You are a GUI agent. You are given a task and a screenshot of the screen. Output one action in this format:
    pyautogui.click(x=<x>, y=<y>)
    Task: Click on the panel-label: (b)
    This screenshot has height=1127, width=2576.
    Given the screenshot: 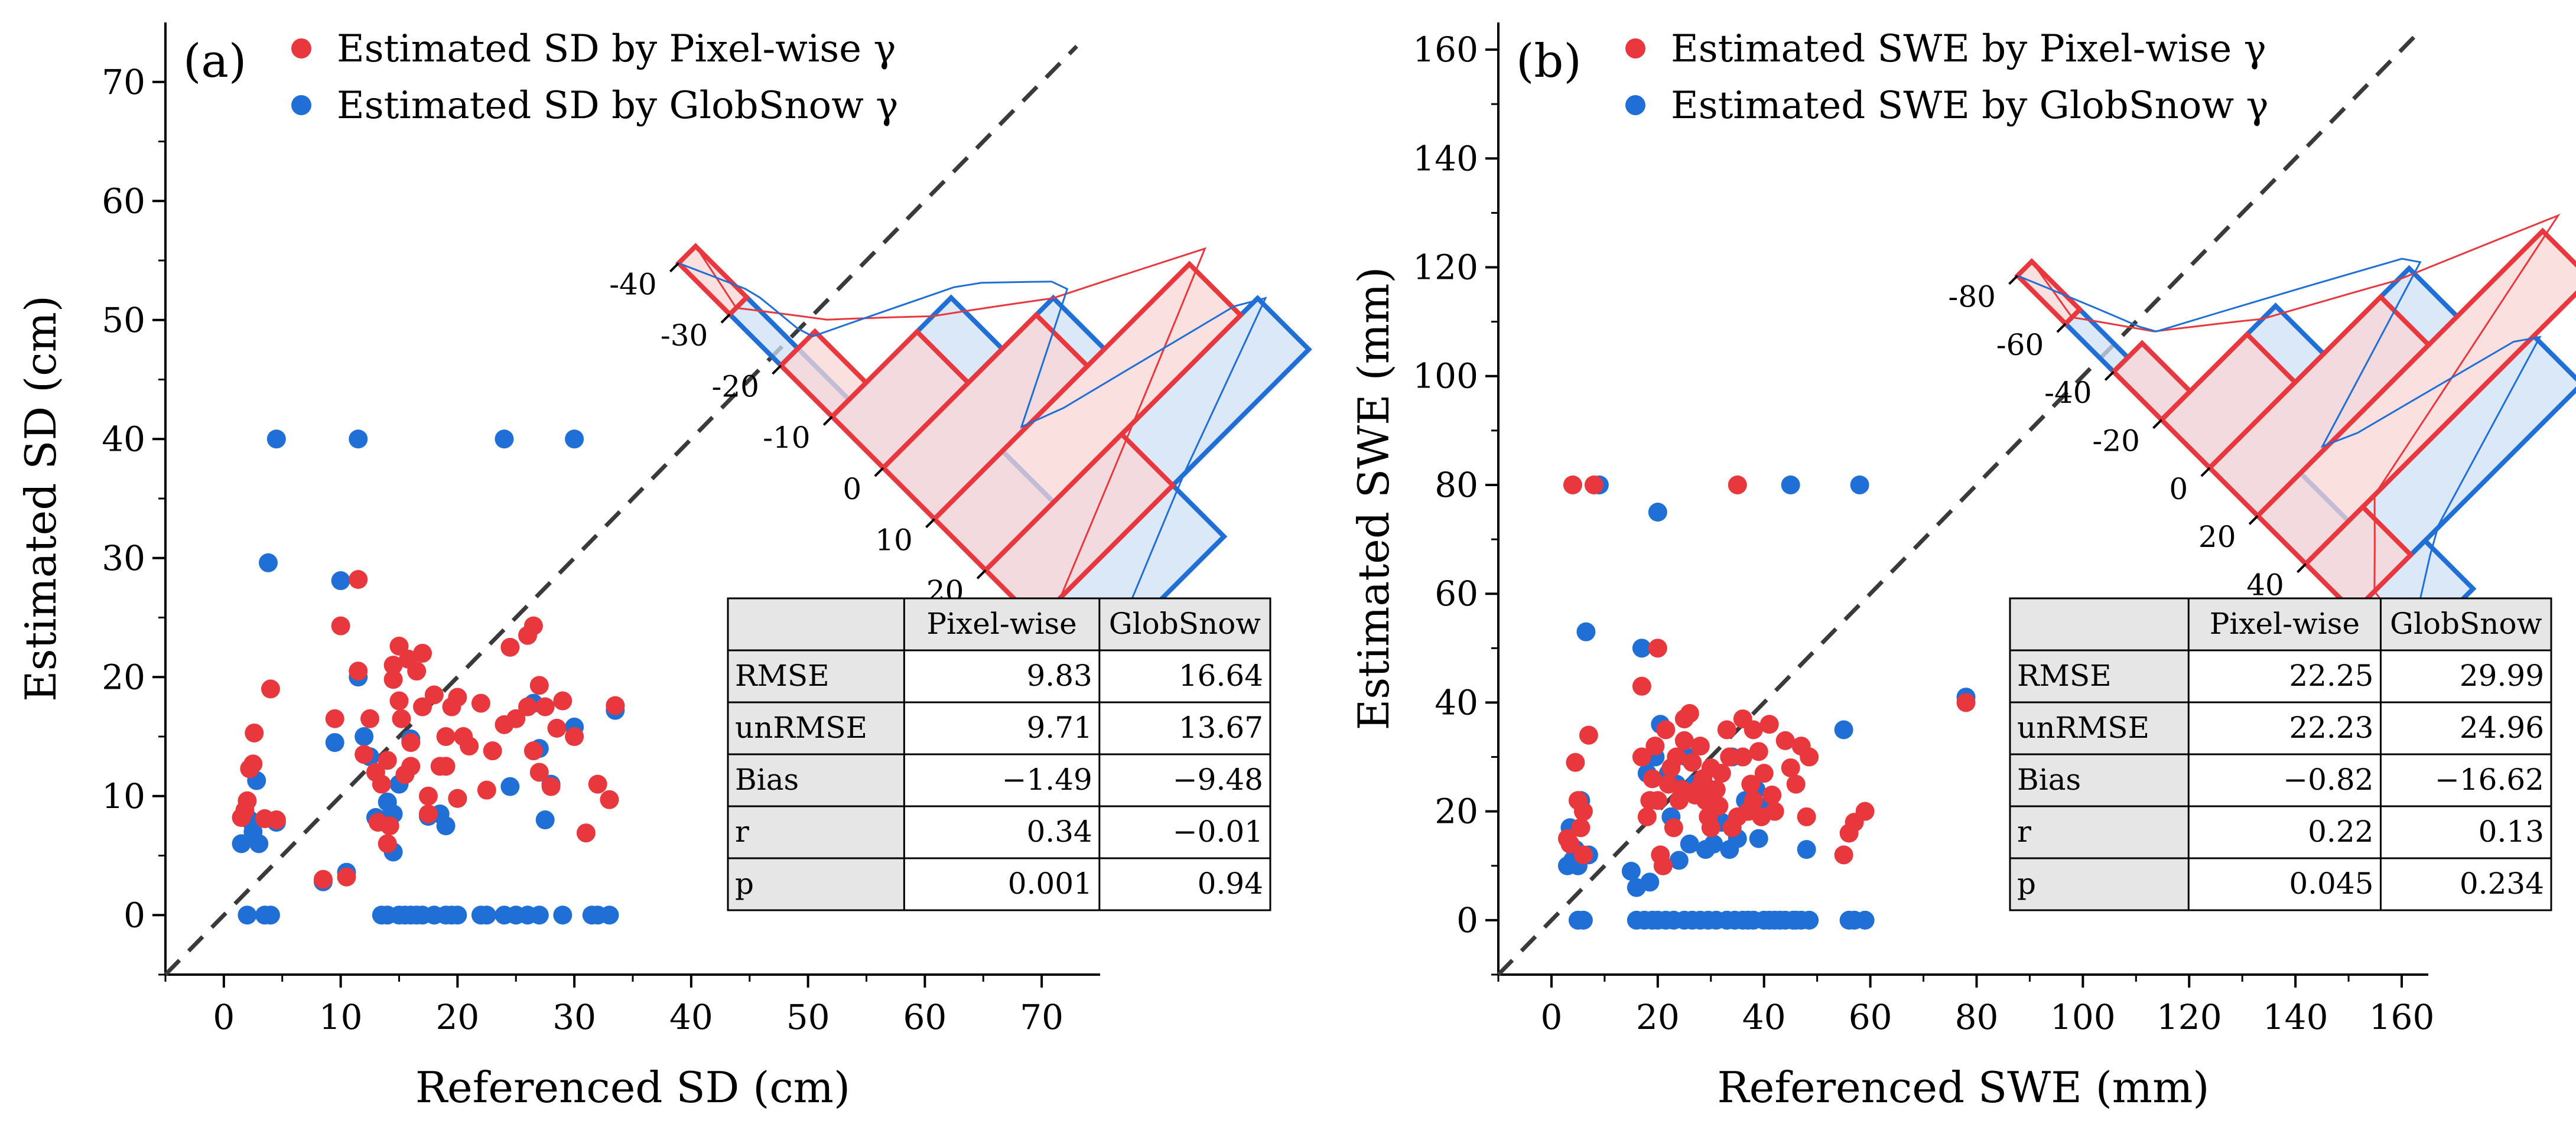 What is the action you would take?
    pyautogui.click(x=1549, y=61)
    